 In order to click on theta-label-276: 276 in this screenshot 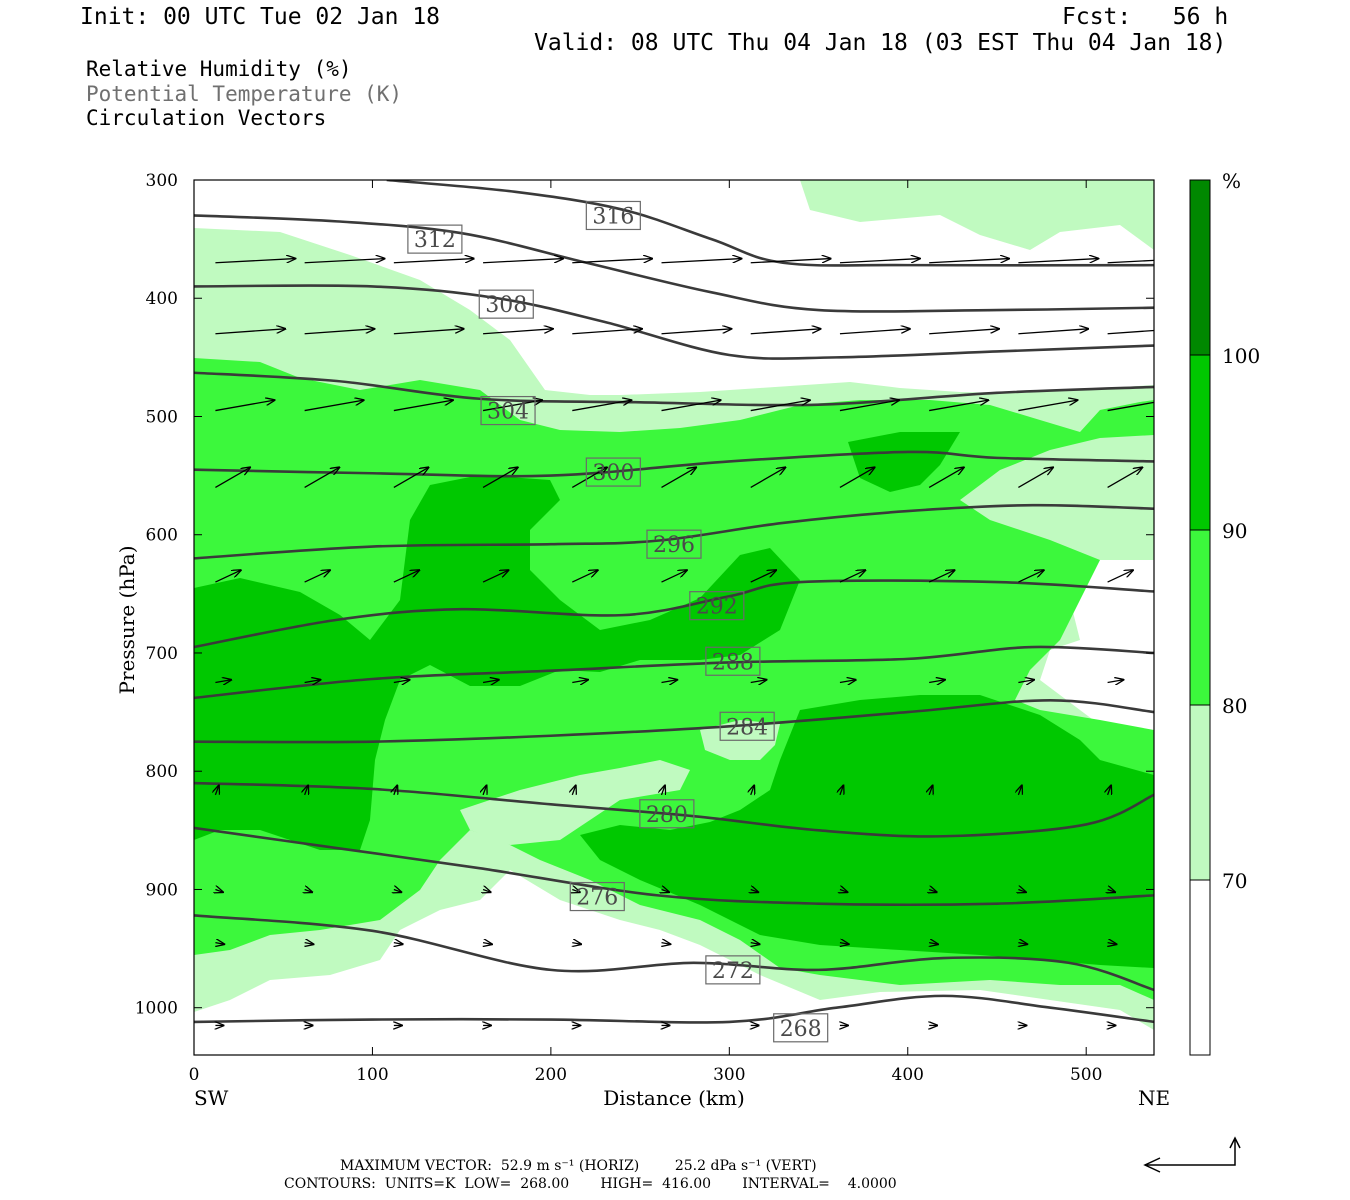, I will do `click(597, 896)`.